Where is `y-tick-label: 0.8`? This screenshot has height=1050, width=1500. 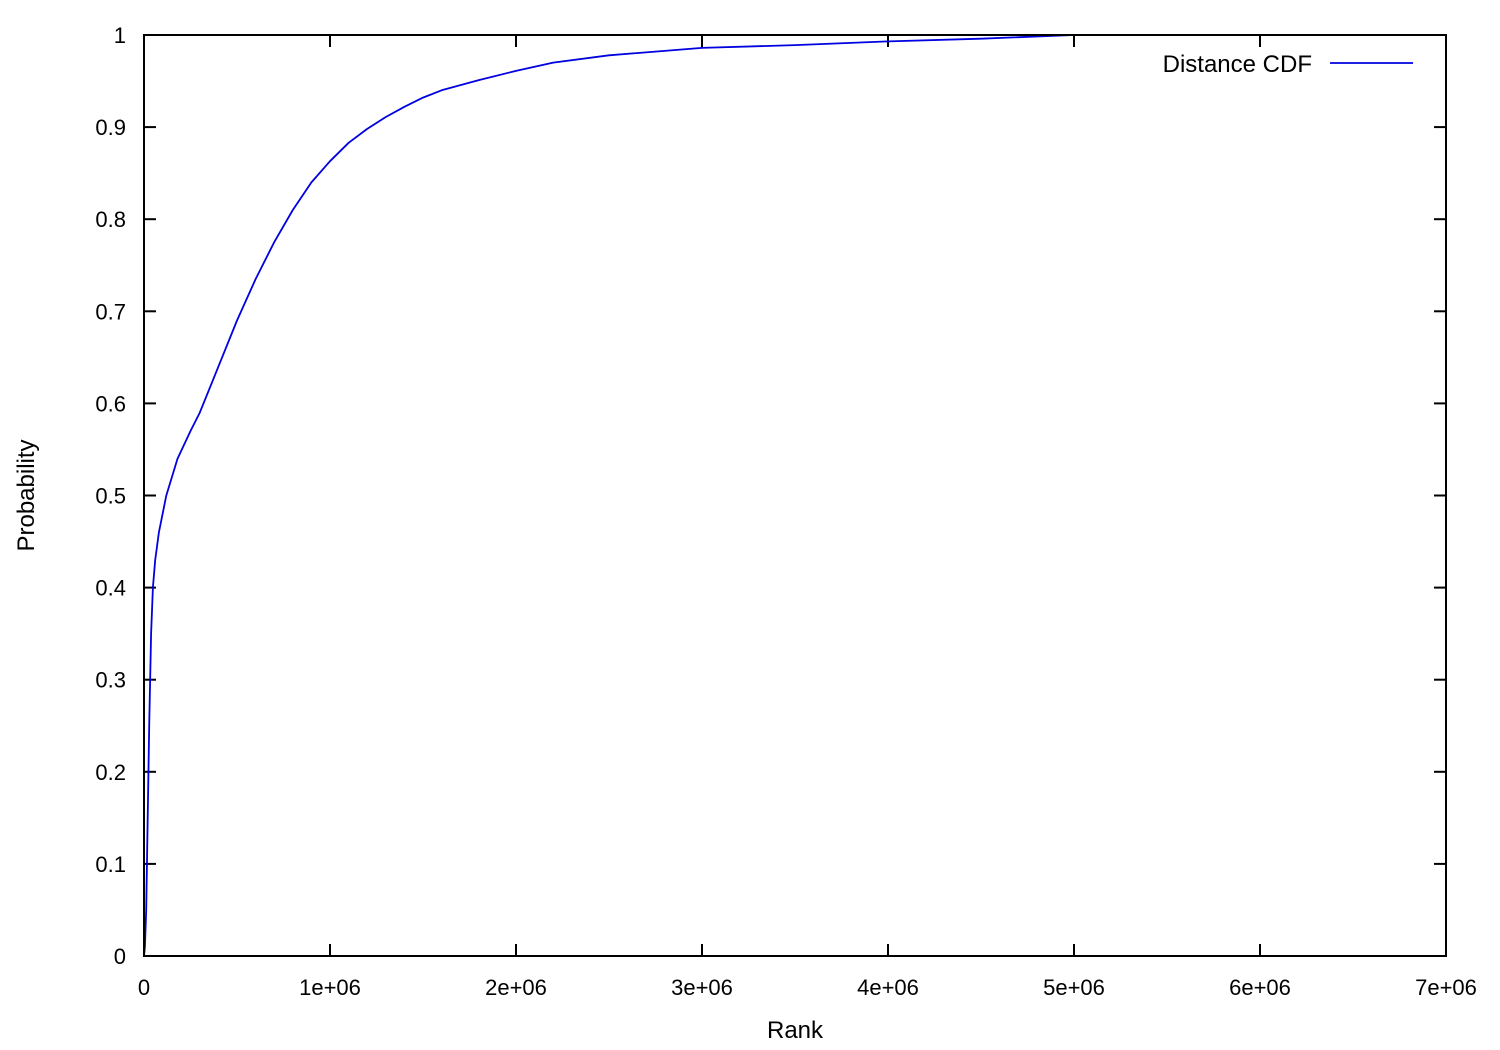 y-tick-label: 0.8 is located at coordinates (110, 219).